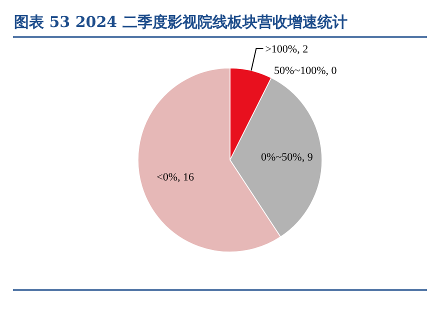  I want to click on slice-label: <0%, 16, so click(175, 177).